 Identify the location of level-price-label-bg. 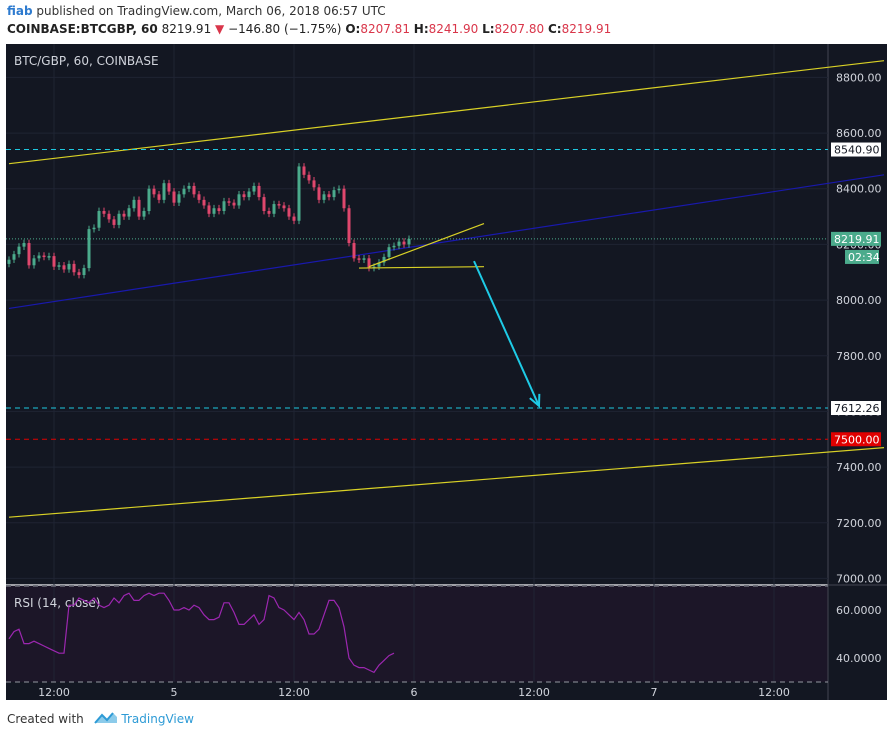
(856, 408).